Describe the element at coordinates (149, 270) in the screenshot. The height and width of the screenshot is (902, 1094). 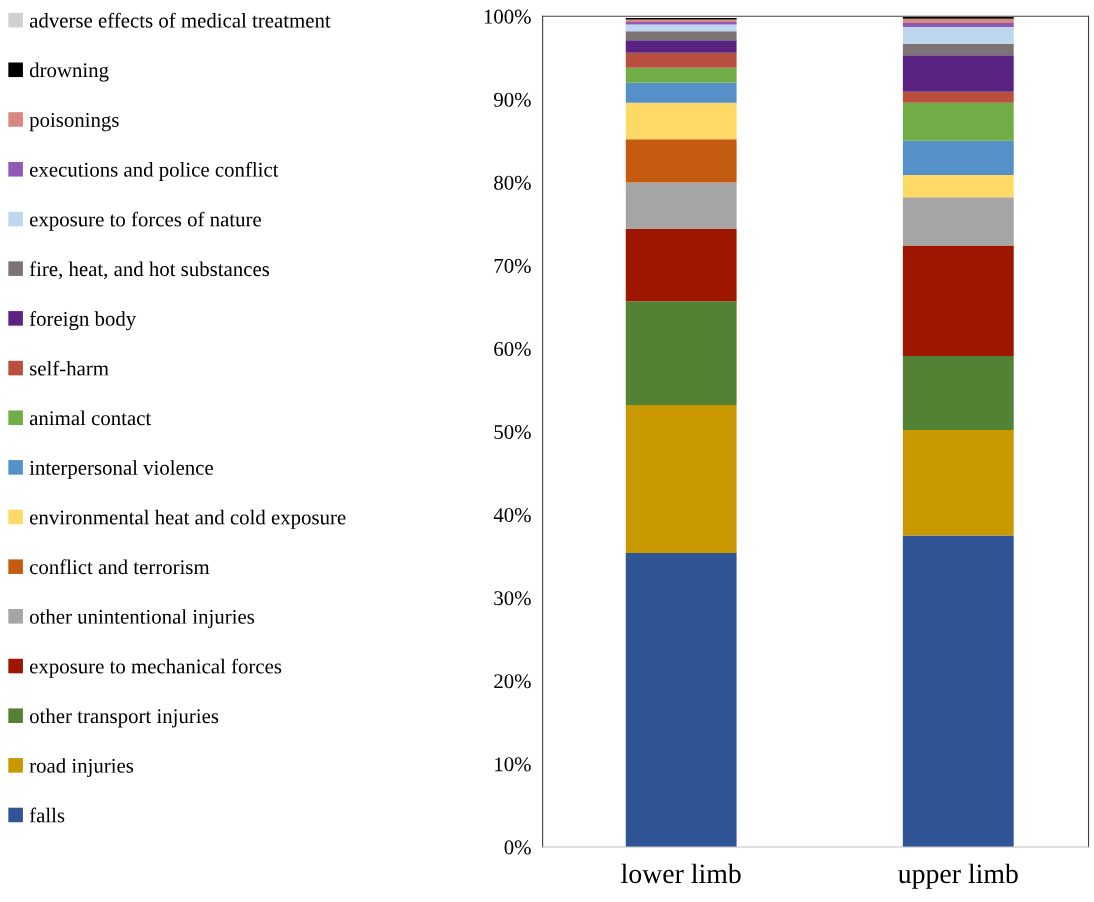
I see `legend-label: fire, heat, and hot substances` at that location.